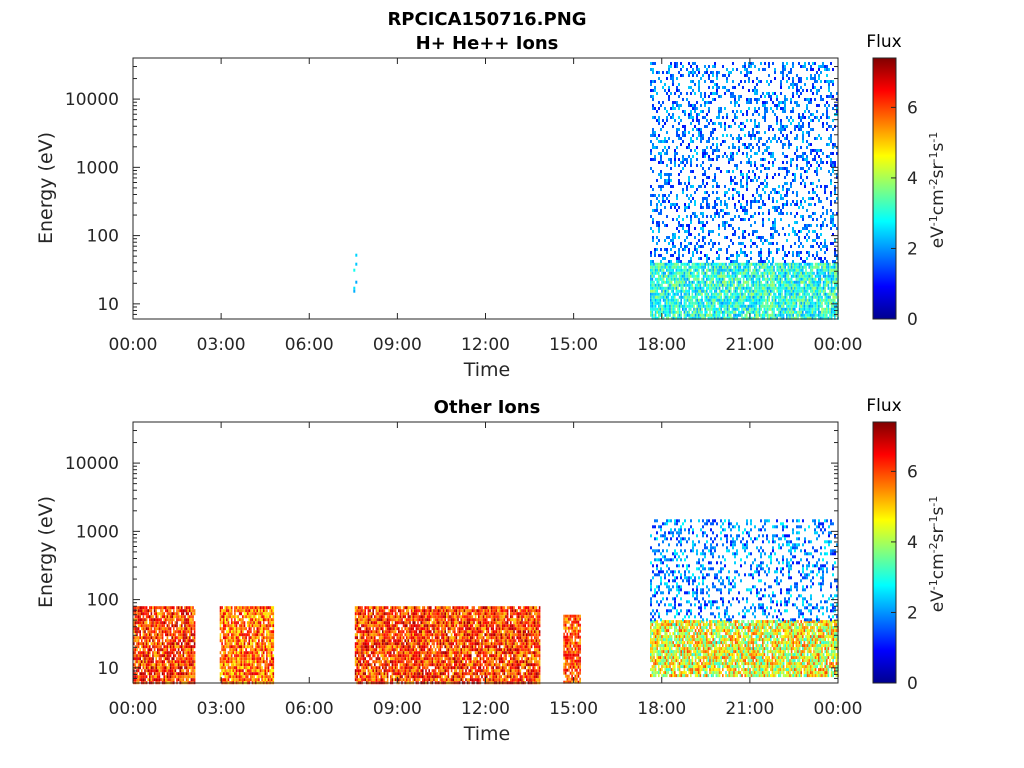 The image size is (1024, 768). What do you see at coordinates (487, 407) in the screenshot?
I see `panel-title: Other Ions` at bounding box center [487, 407].